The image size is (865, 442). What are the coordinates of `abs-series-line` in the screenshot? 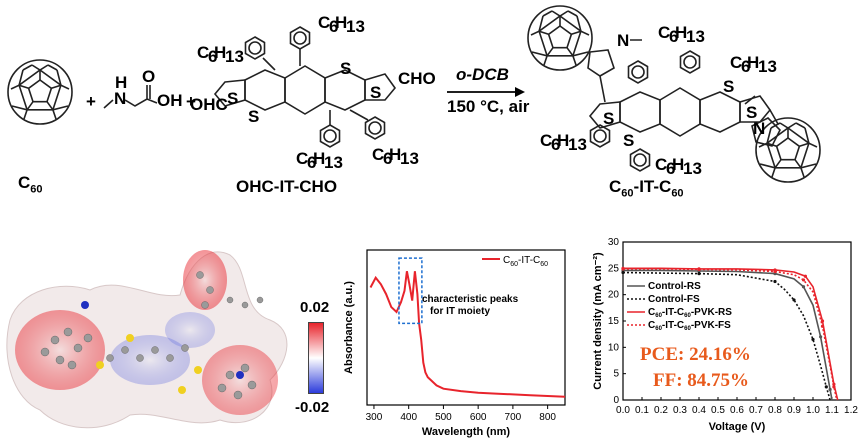 It's located at (467, 334).